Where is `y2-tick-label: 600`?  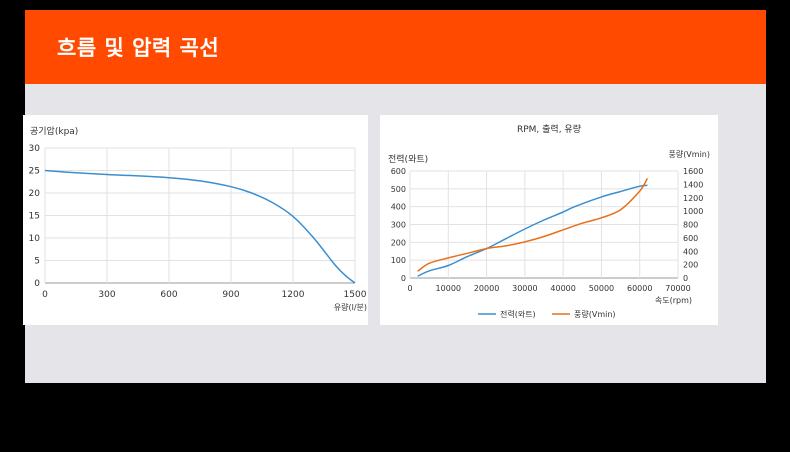
y2-tick-label: 600 is located at coordinates (690, 238).